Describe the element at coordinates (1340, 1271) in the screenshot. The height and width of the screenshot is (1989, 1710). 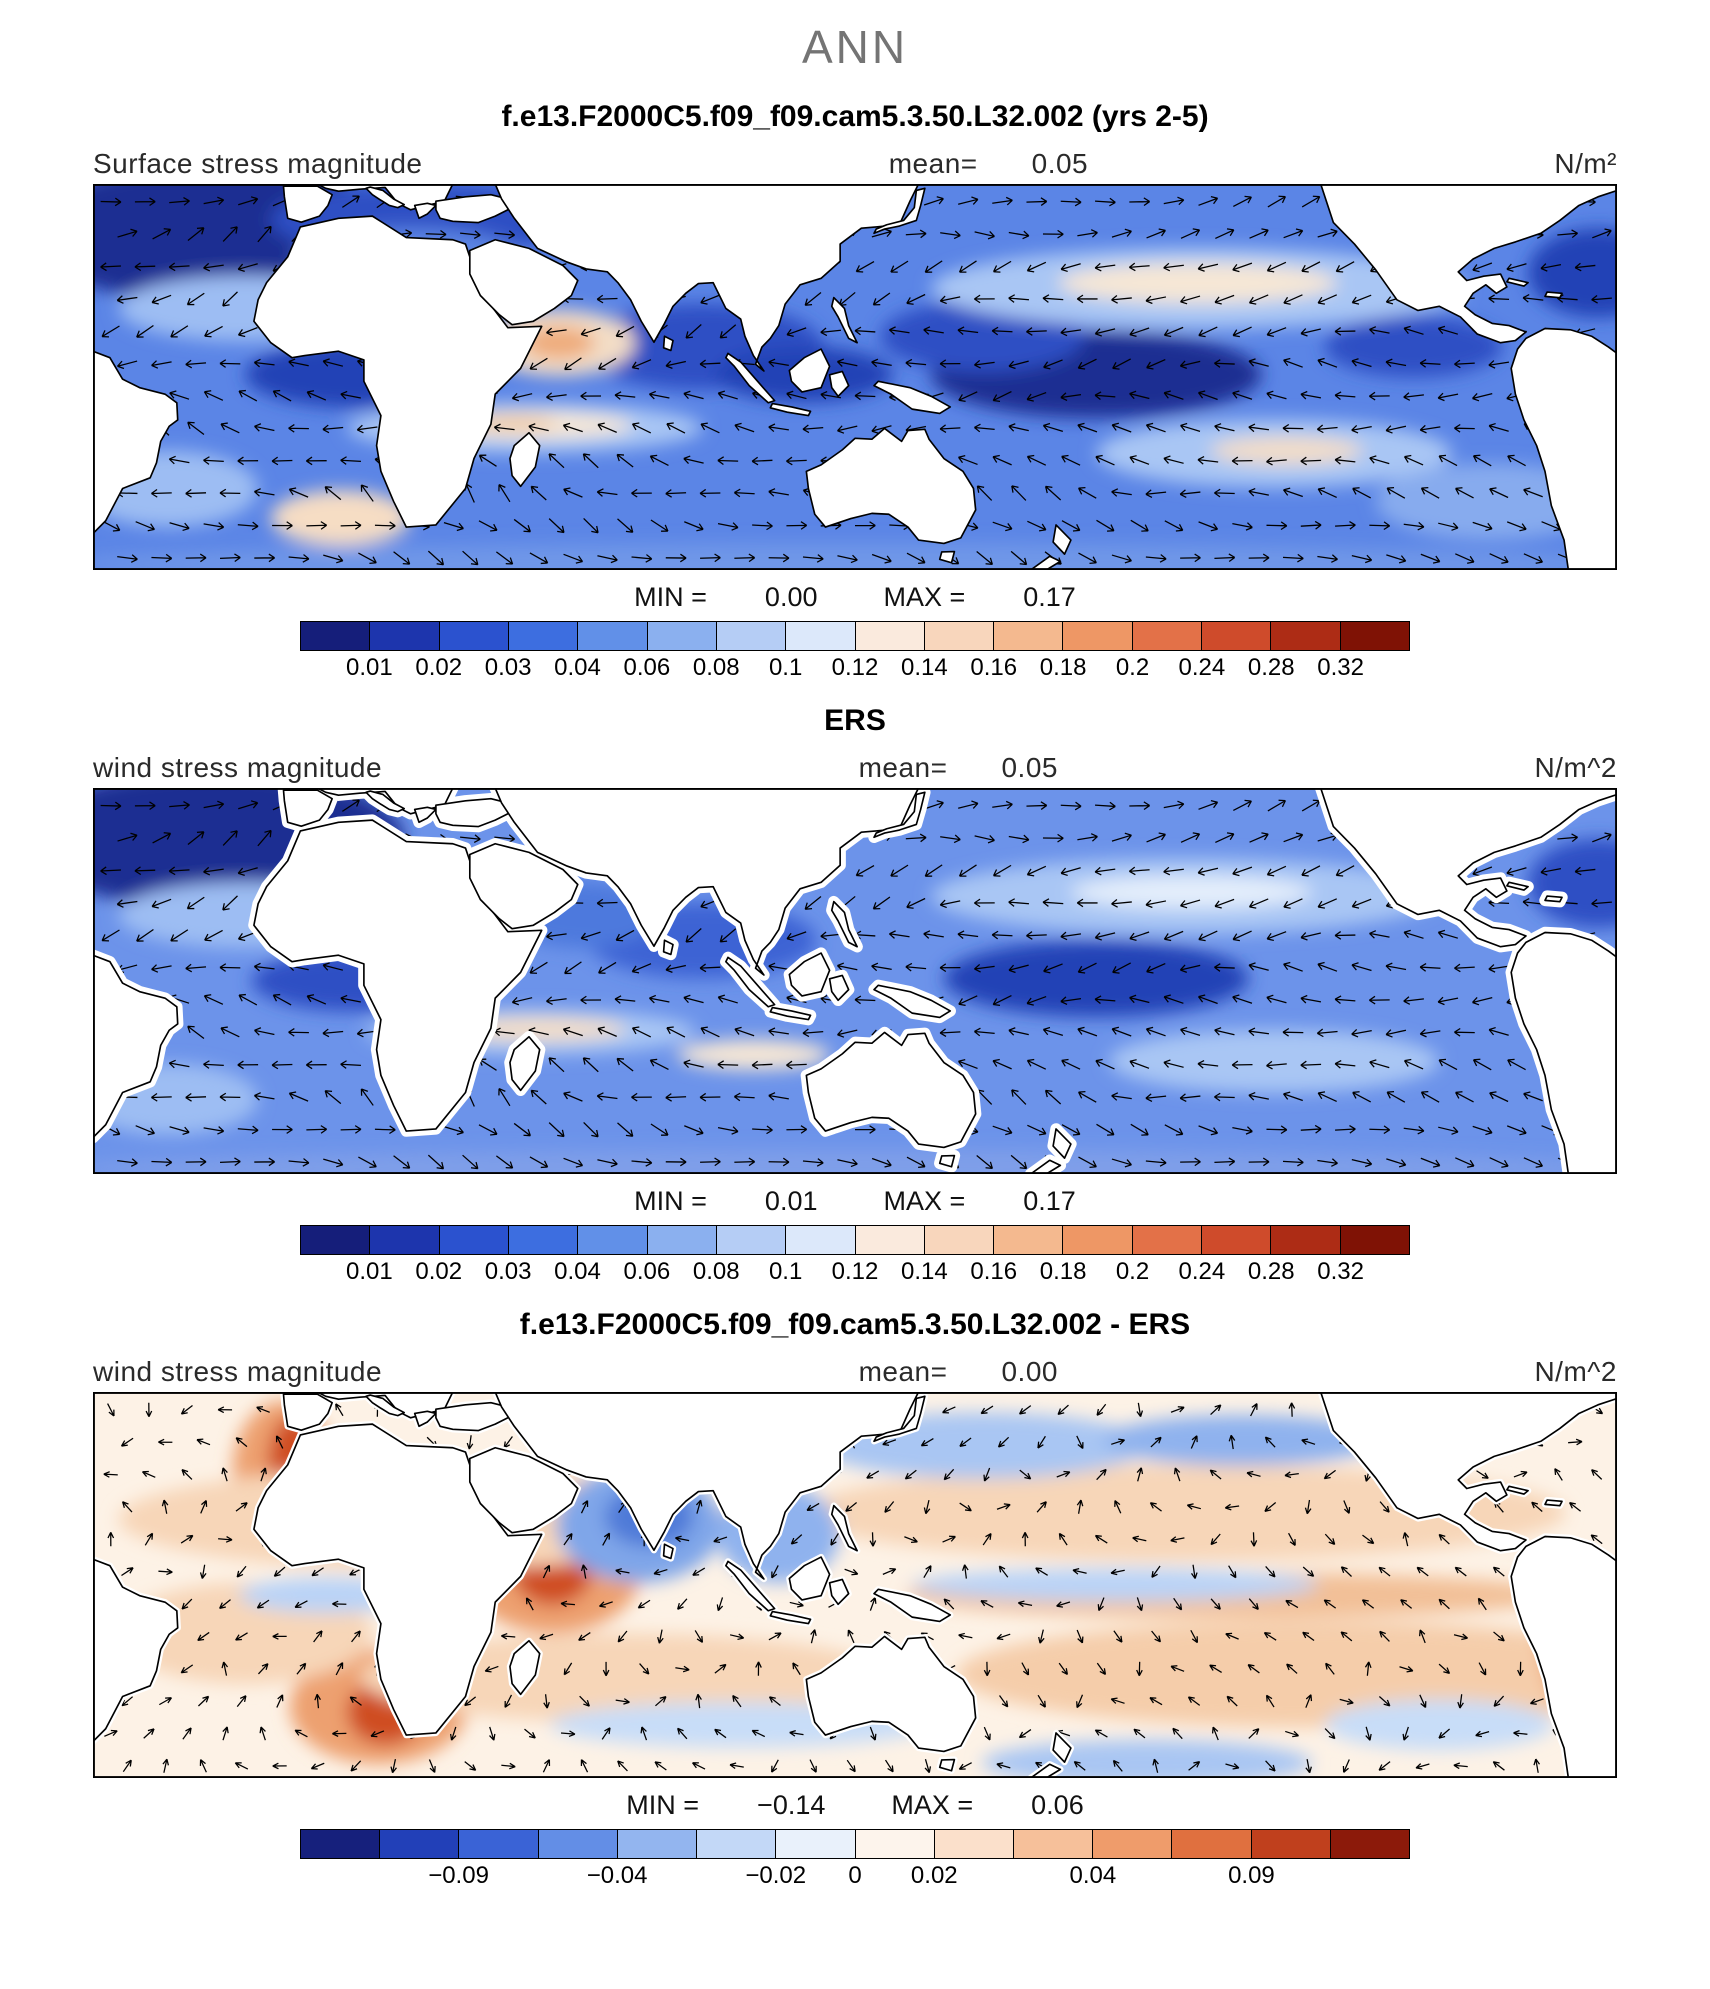
I see `colorbar-tick-label: 0.32` at that location.